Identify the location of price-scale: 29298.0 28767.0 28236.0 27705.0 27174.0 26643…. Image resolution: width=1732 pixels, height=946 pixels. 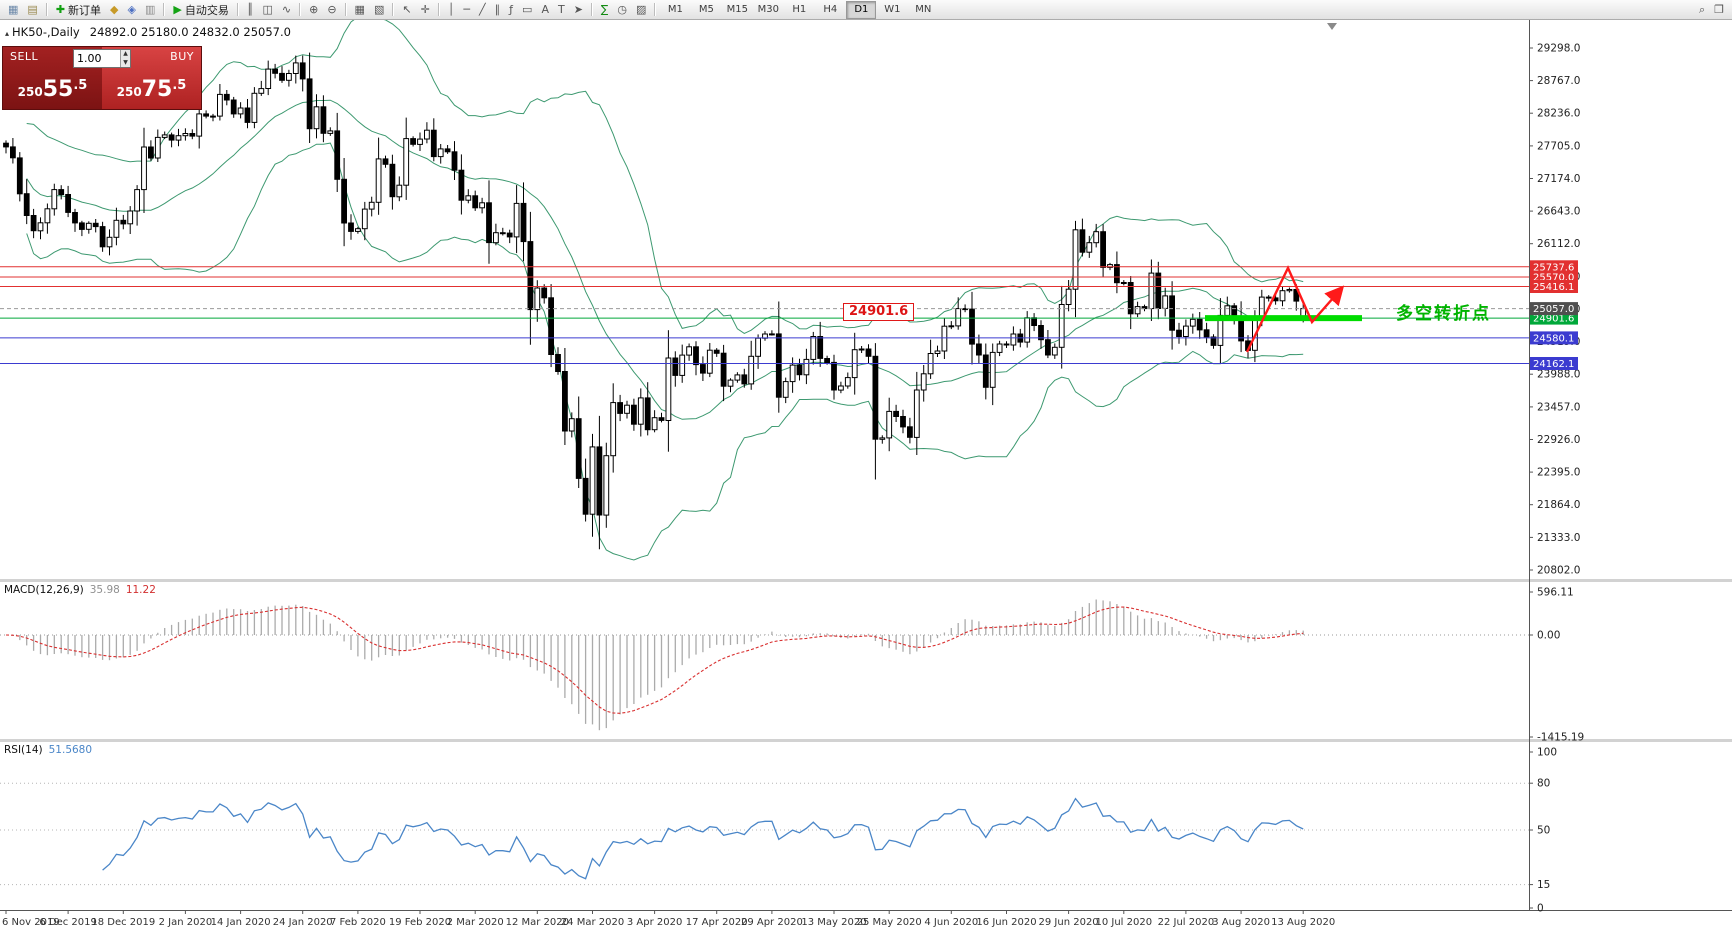
(1556, 479).